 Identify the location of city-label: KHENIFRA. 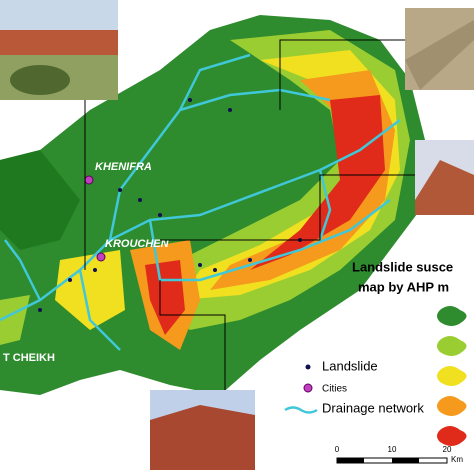
(123, 167).